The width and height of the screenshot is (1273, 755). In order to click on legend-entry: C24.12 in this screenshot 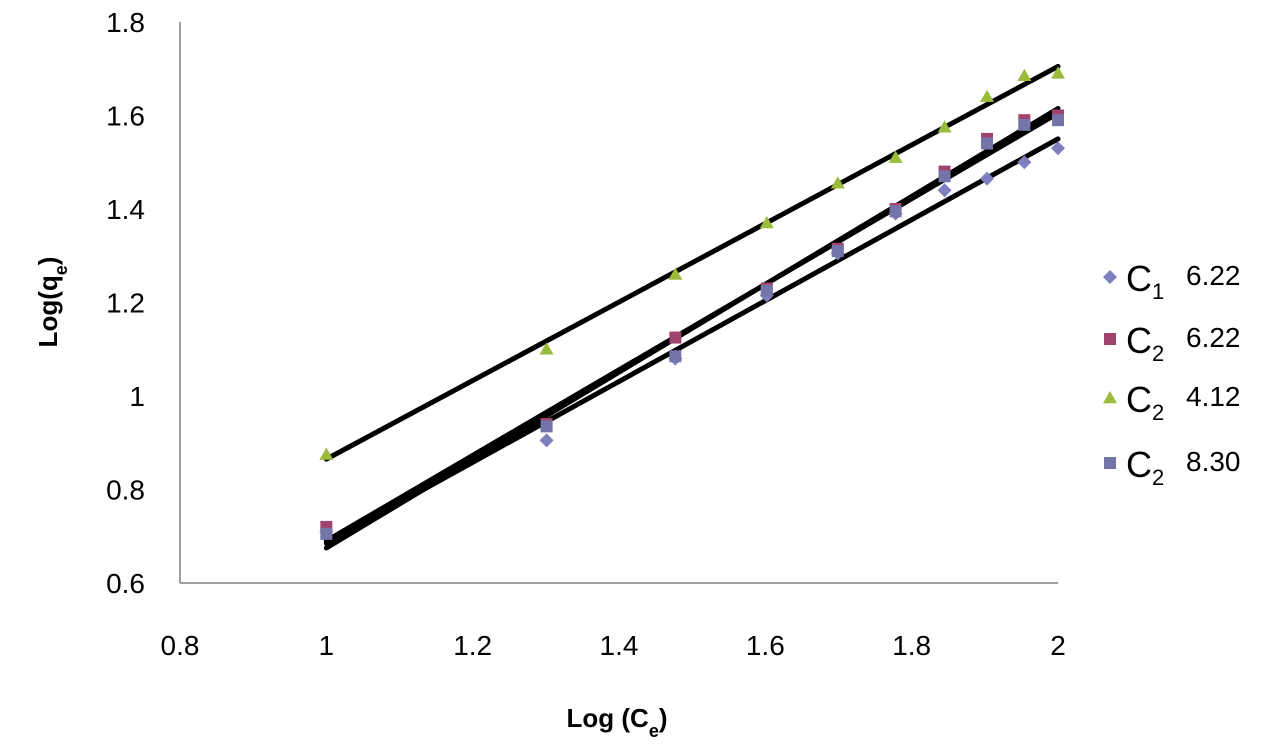, I will do `click(1183, 402)`.